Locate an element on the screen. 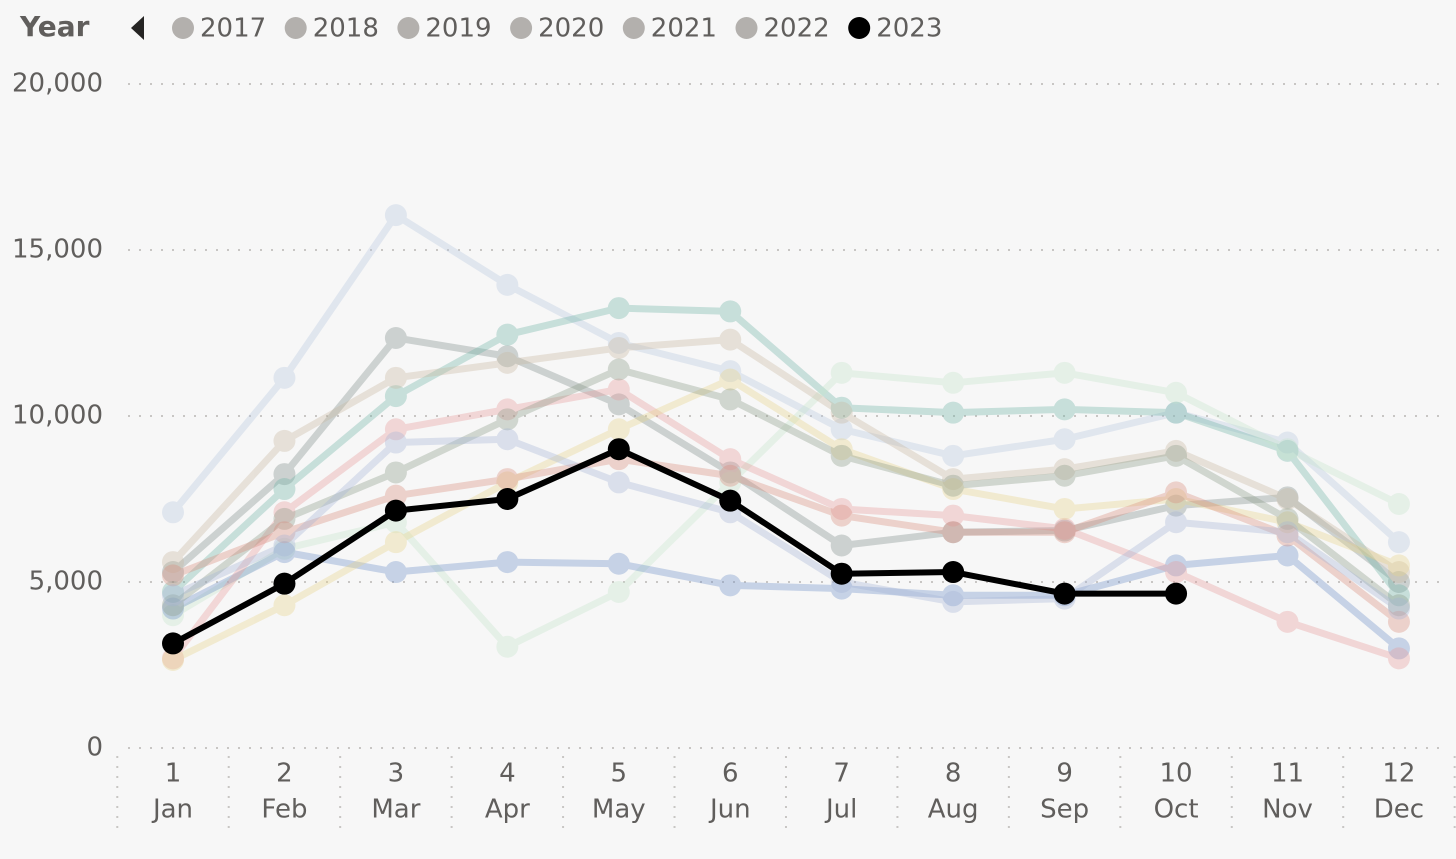  y-tick-label: 0 is located at coordinates (94, 748).